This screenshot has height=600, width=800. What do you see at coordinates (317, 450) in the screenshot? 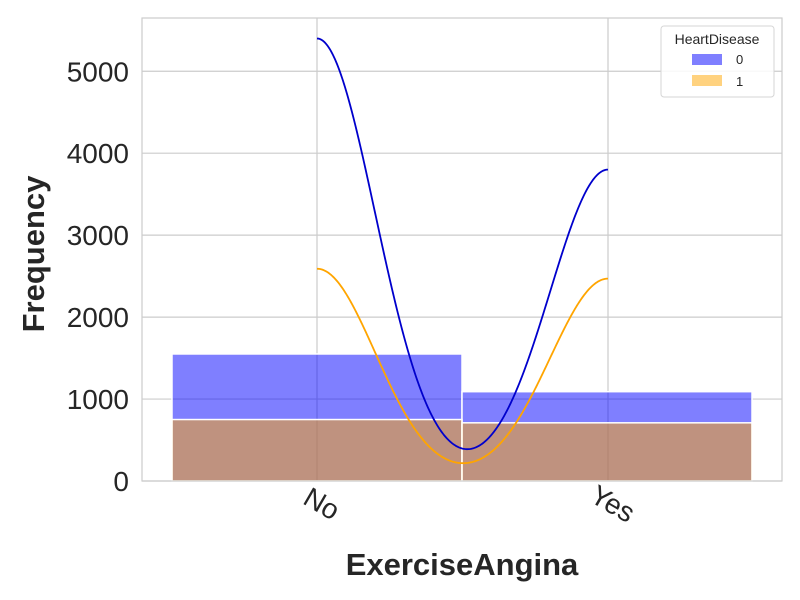
I see `bar-series-1-no` at bounding box center [317, 450].